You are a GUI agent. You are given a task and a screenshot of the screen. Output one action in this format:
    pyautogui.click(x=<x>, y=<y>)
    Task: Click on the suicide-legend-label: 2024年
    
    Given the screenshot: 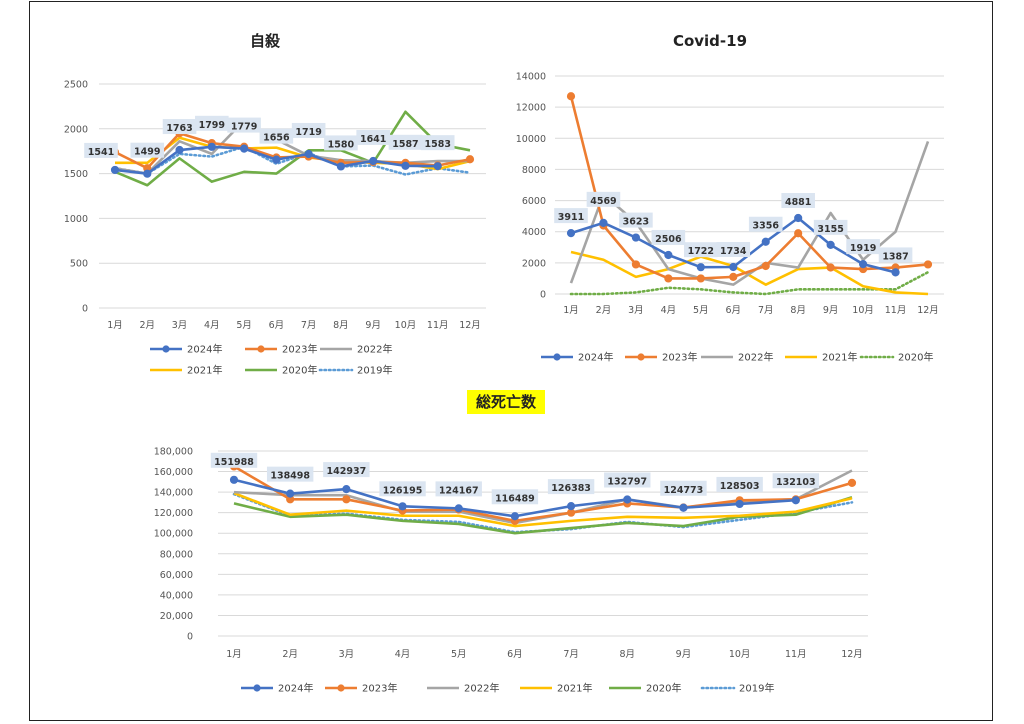 What is the action you would take?
    pyautogui.click(x=204, y=349)
    